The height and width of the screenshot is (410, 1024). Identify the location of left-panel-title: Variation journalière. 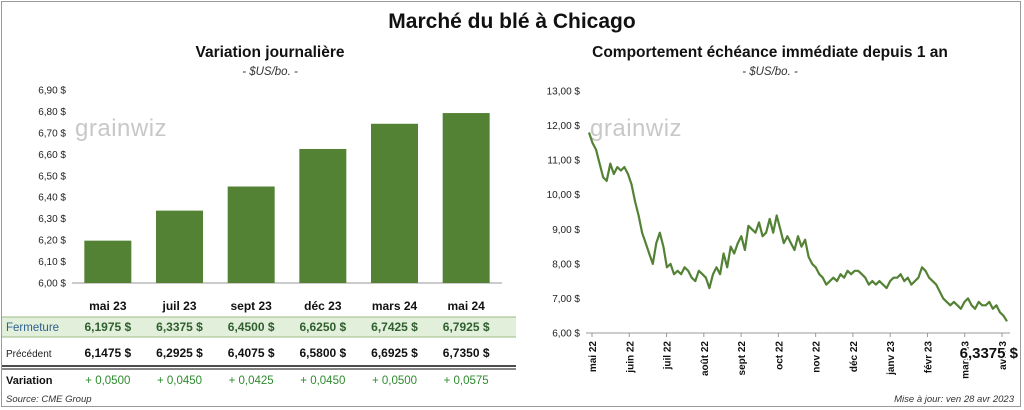
(270, 52).